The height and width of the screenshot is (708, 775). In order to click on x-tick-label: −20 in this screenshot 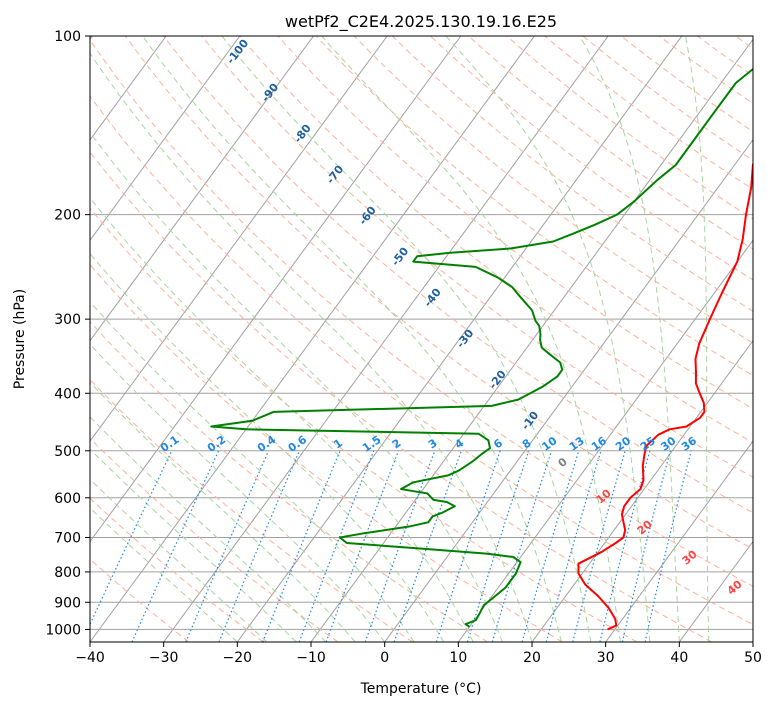, I will do `click(238, 658)`.